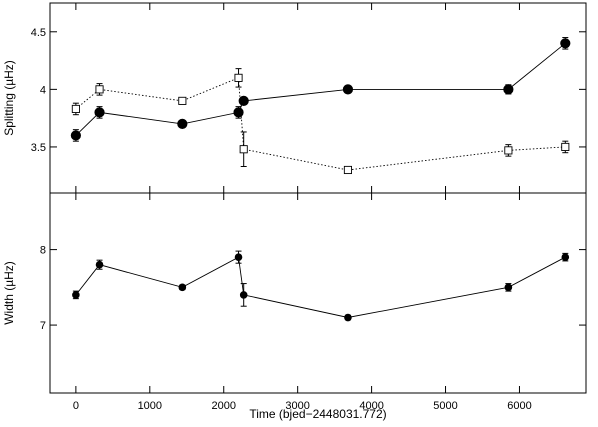 The height and width of the screenshot is (427, 598). What do you see at coordinates (38, 148) in the screenshot?
I see `top-y-tick-label: 3.5` at bounding box center [38, 148].